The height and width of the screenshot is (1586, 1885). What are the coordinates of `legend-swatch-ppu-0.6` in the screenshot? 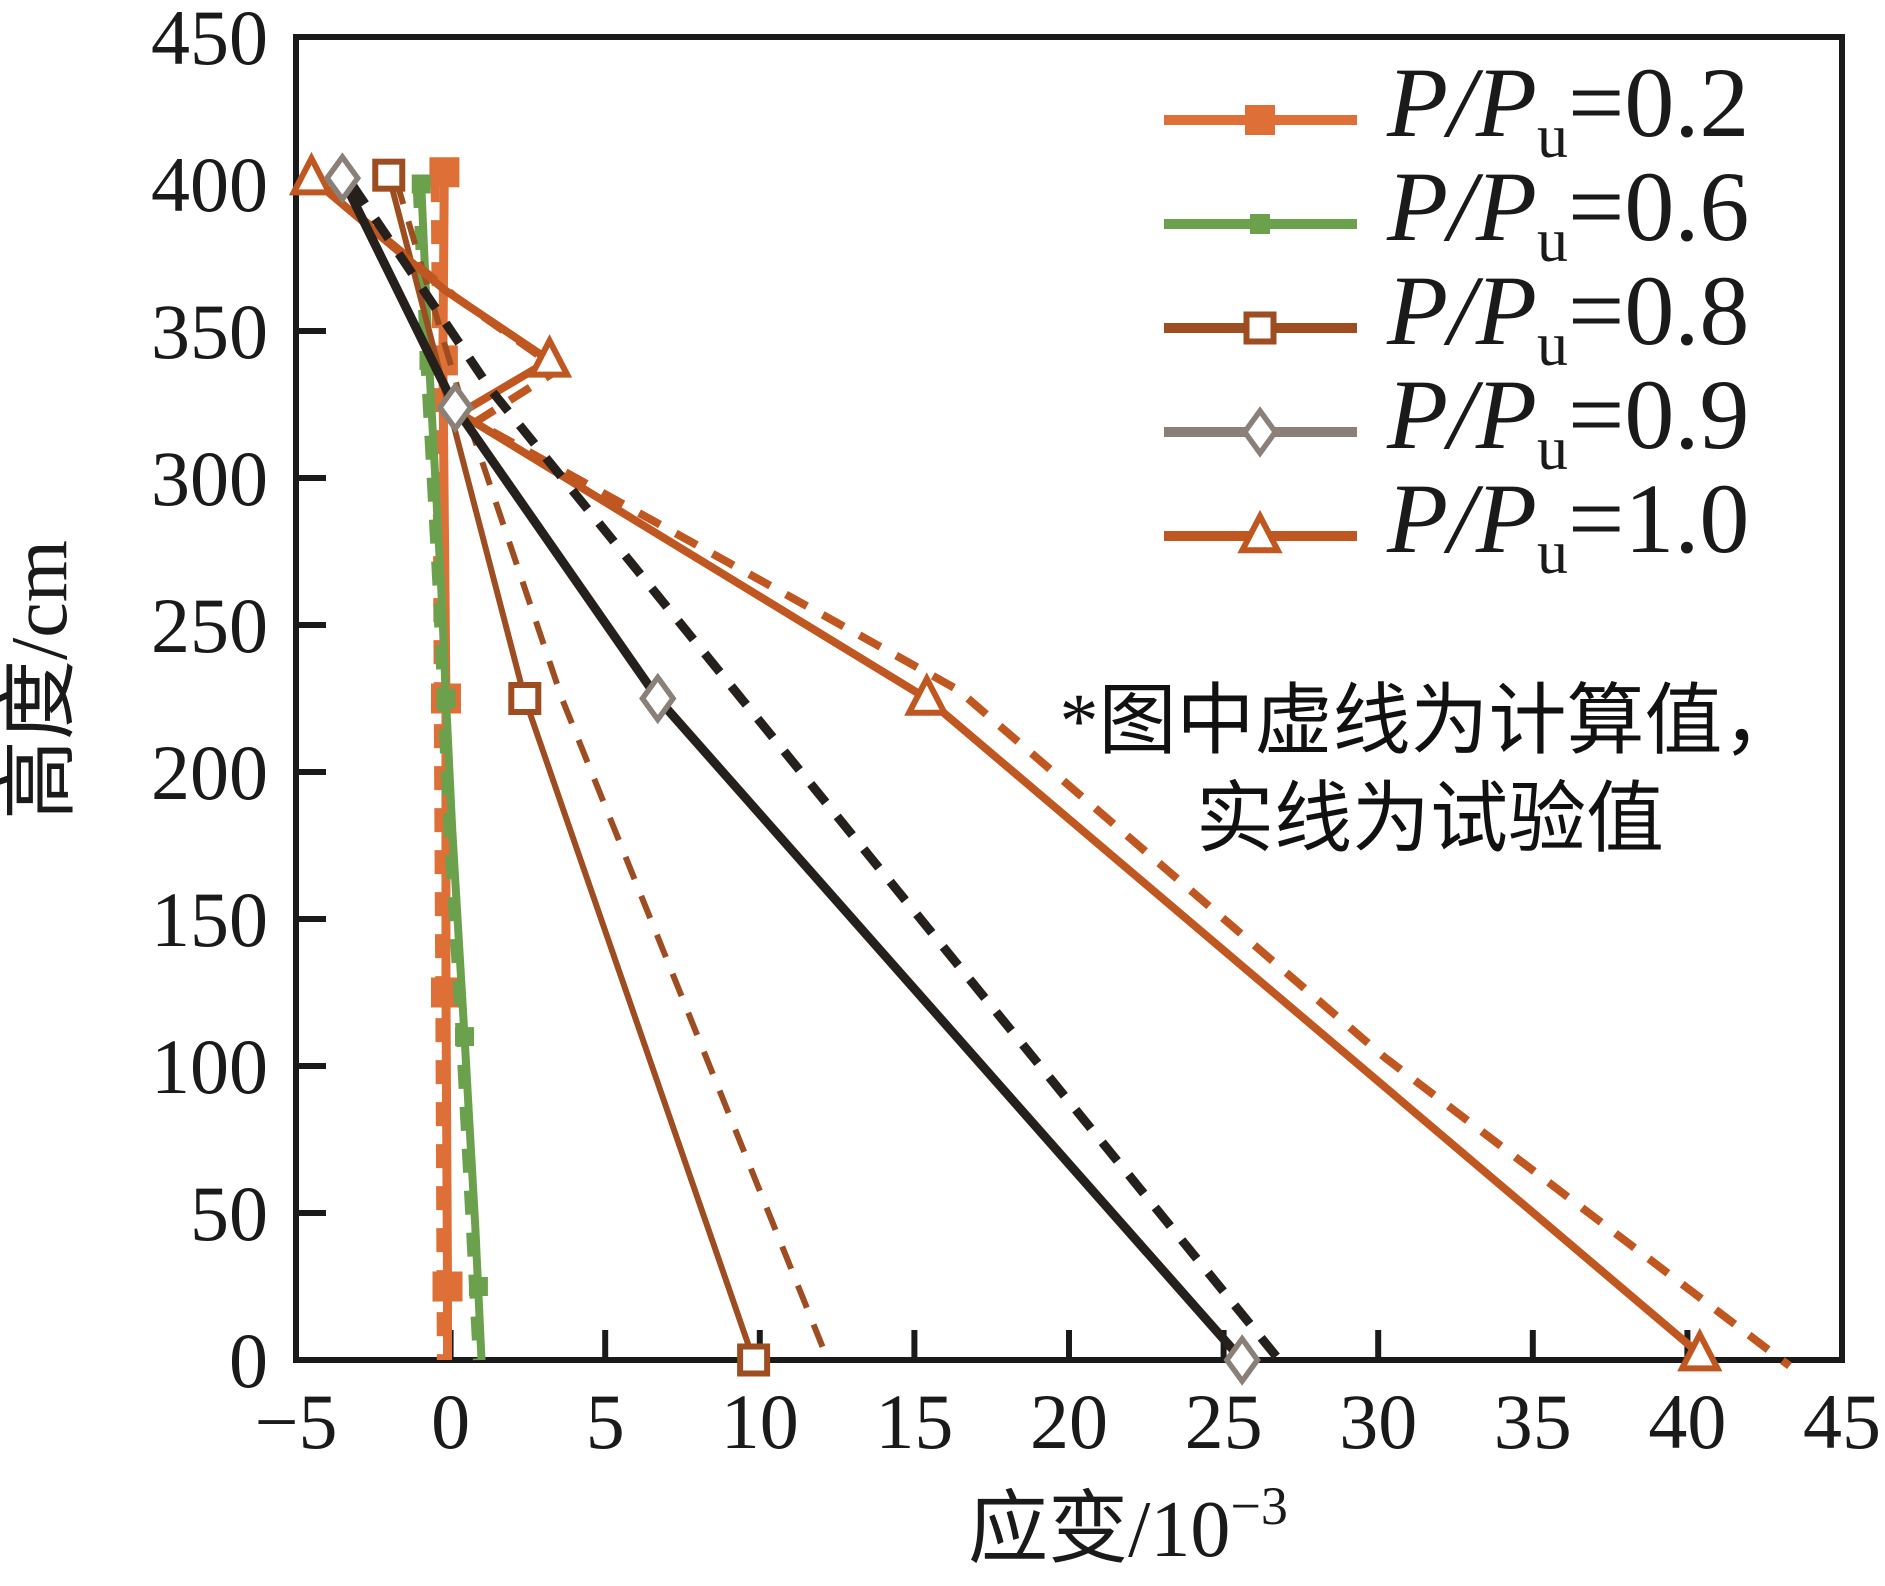 It's located at (1260, 224).